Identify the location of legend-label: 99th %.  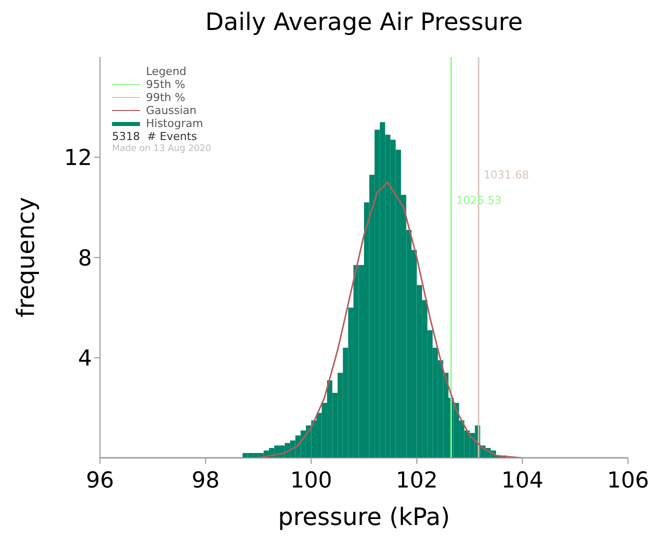
(166, 97).